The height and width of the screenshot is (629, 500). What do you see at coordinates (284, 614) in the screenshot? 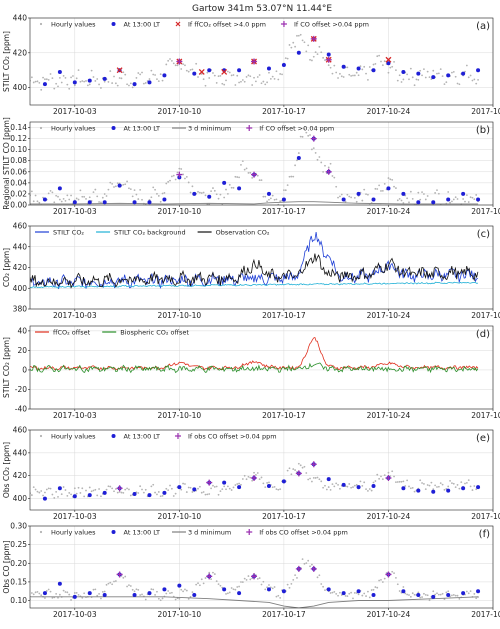
I see `x-tick-label: 2017-10-17` at bounding box center [284, 614].